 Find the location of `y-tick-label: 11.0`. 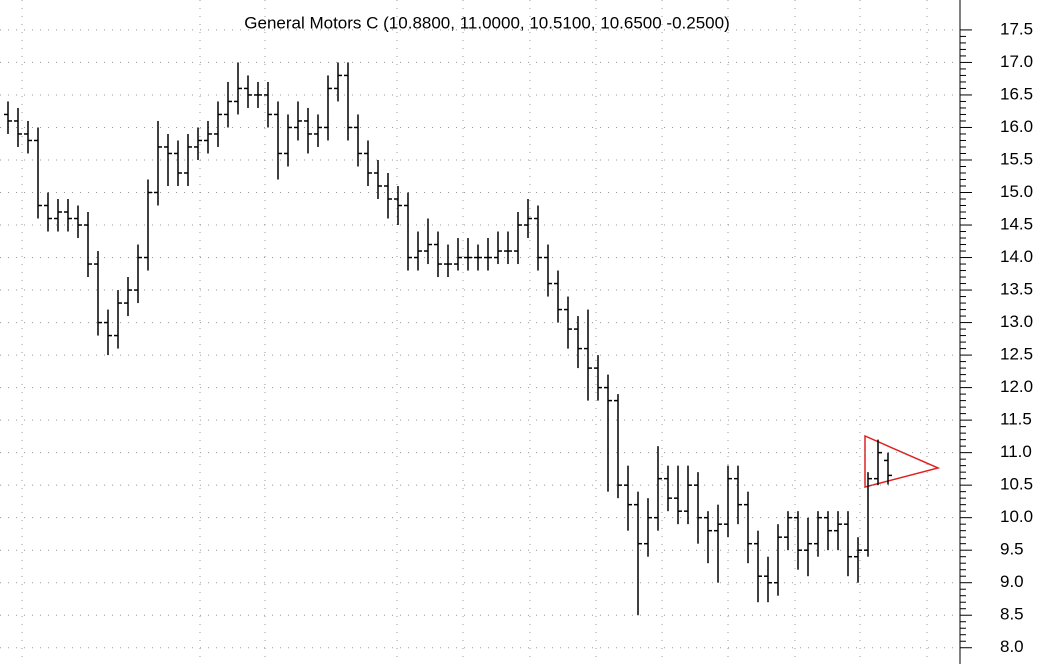

y-tick-label: 11.0 is located at coordinates (1016, 451).